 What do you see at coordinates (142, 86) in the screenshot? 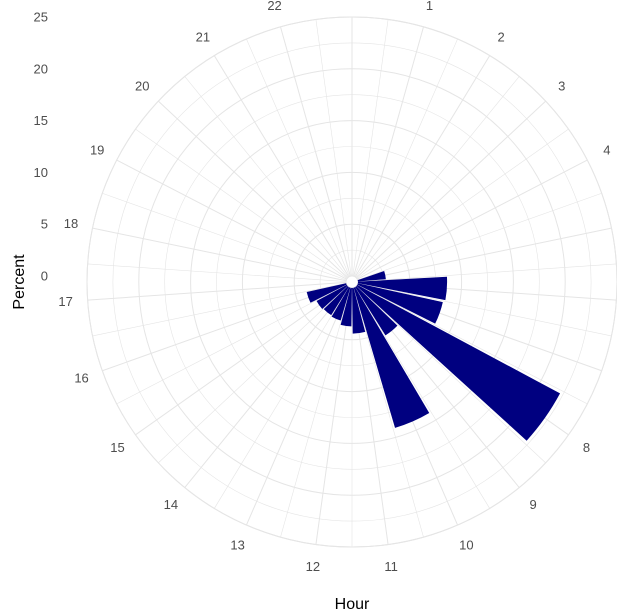
I see `hour-label: 20` at bounding box center [142, 86].